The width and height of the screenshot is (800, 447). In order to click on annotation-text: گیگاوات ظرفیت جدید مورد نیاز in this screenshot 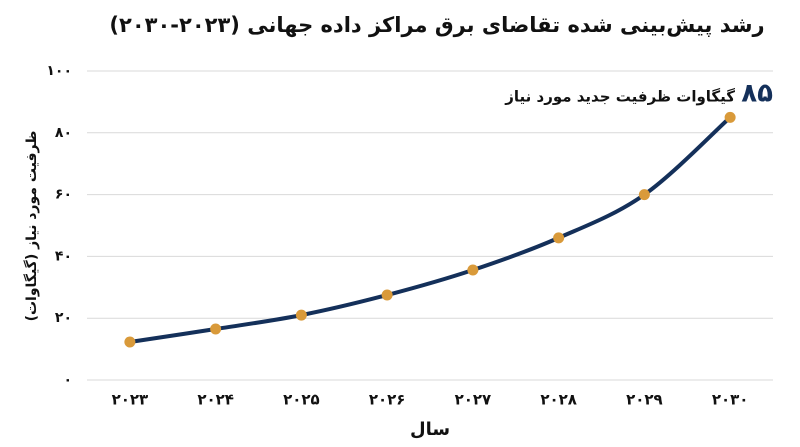, I will do `click(619, 97)`.